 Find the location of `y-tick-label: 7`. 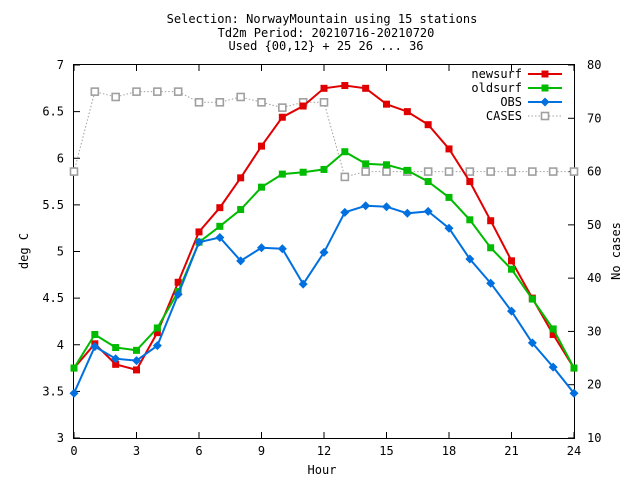

y-tick-label: 7 is located at coordinates (60, 65).